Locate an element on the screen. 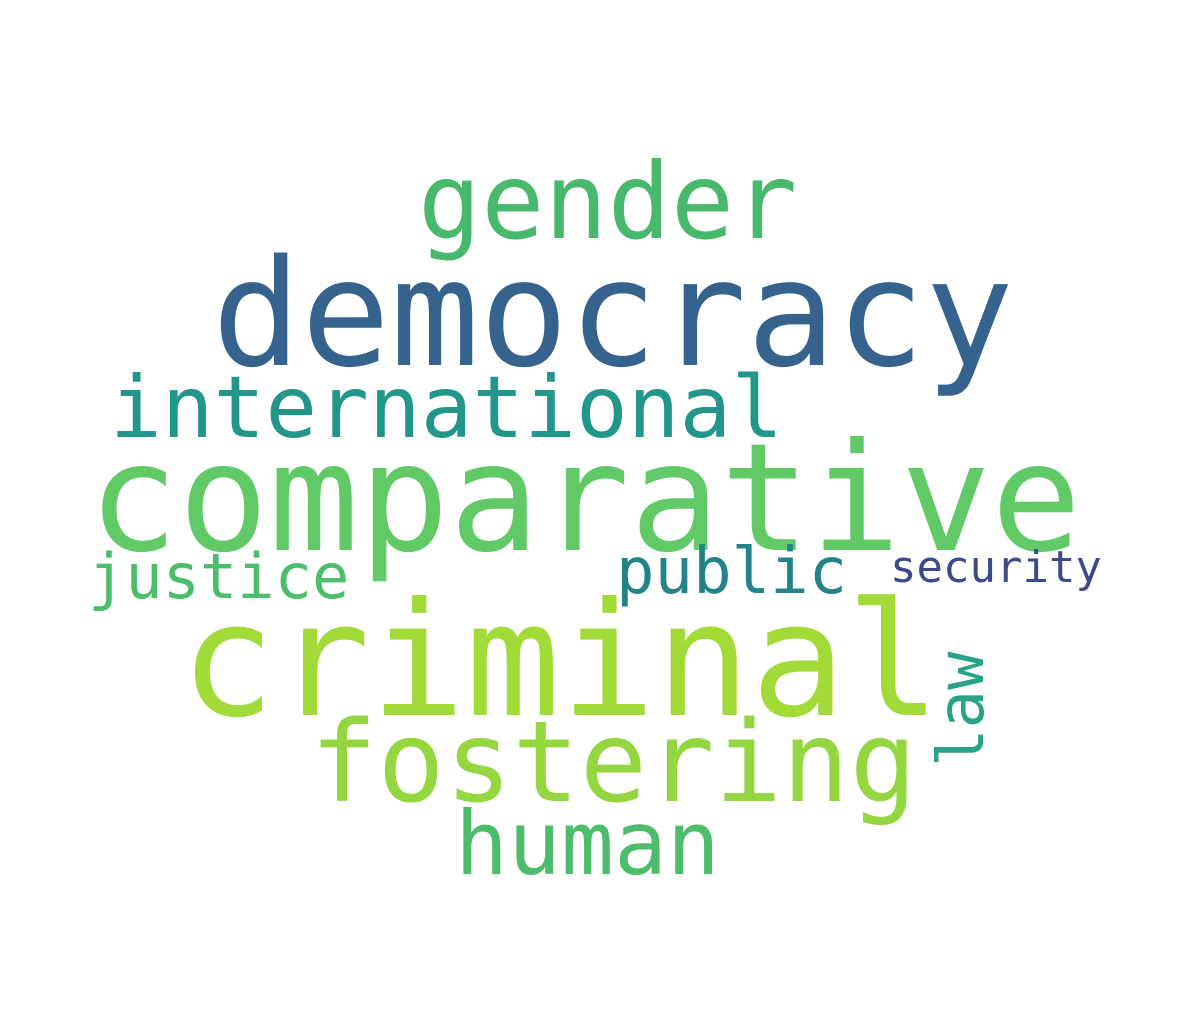  word-fostering: fostering is located at coordinates (613, 763).